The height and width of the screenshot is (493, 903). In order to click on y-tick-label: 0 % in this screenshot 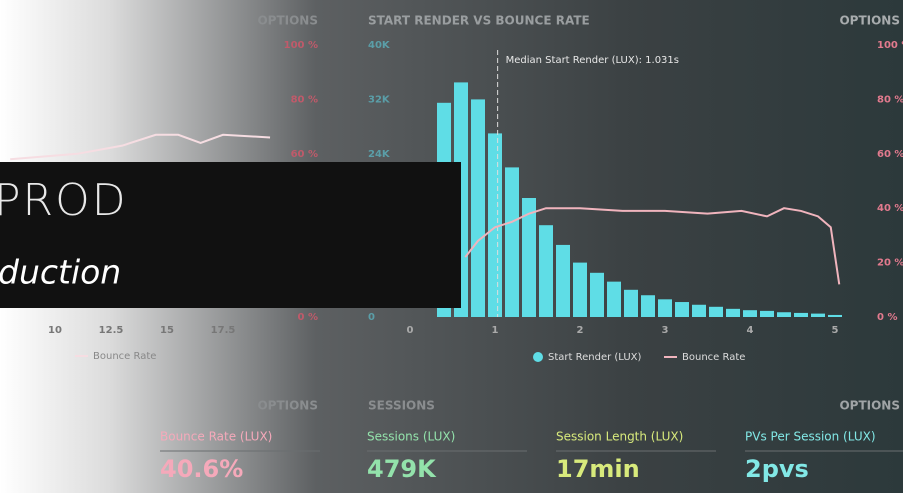, I will do `click(308, 317)`.